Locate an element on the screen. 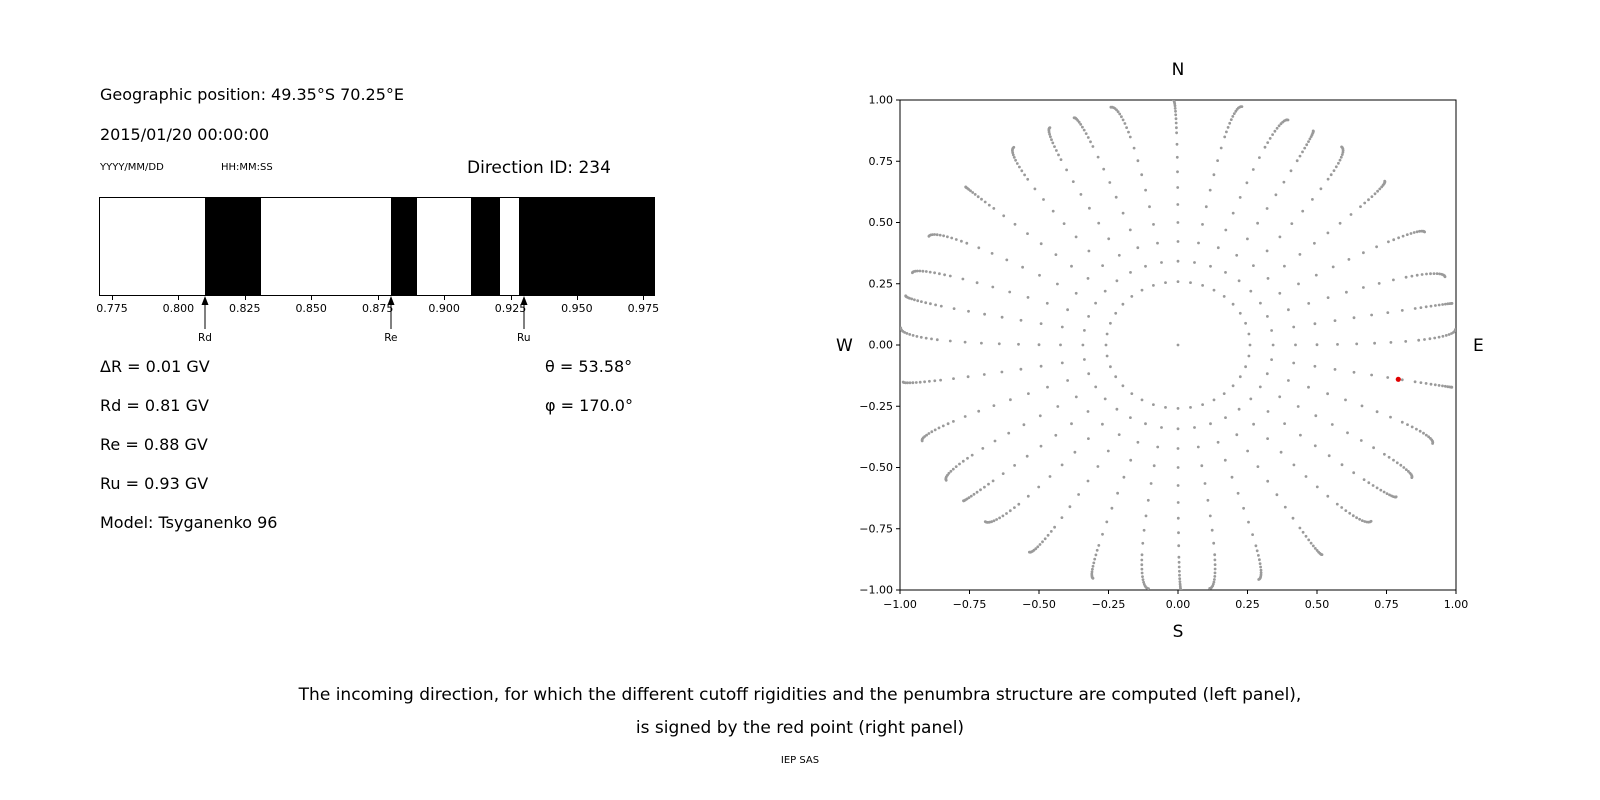 This screenshot has width=1600, height=800. caption-line-2: is signed by the red point (right panel) is located at coordinates (800, 728).